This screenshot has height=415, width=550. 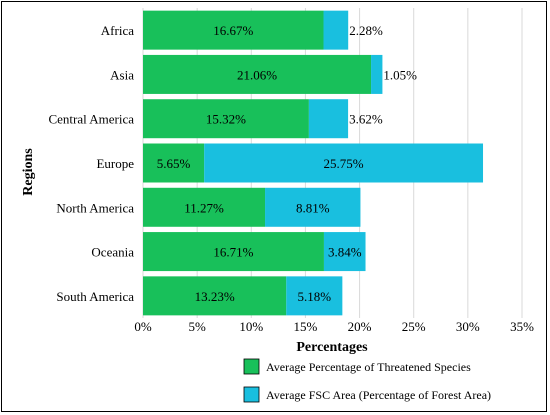 I want to click on data-label-fsc-area: 3.84%, so click(x=345, y=252).